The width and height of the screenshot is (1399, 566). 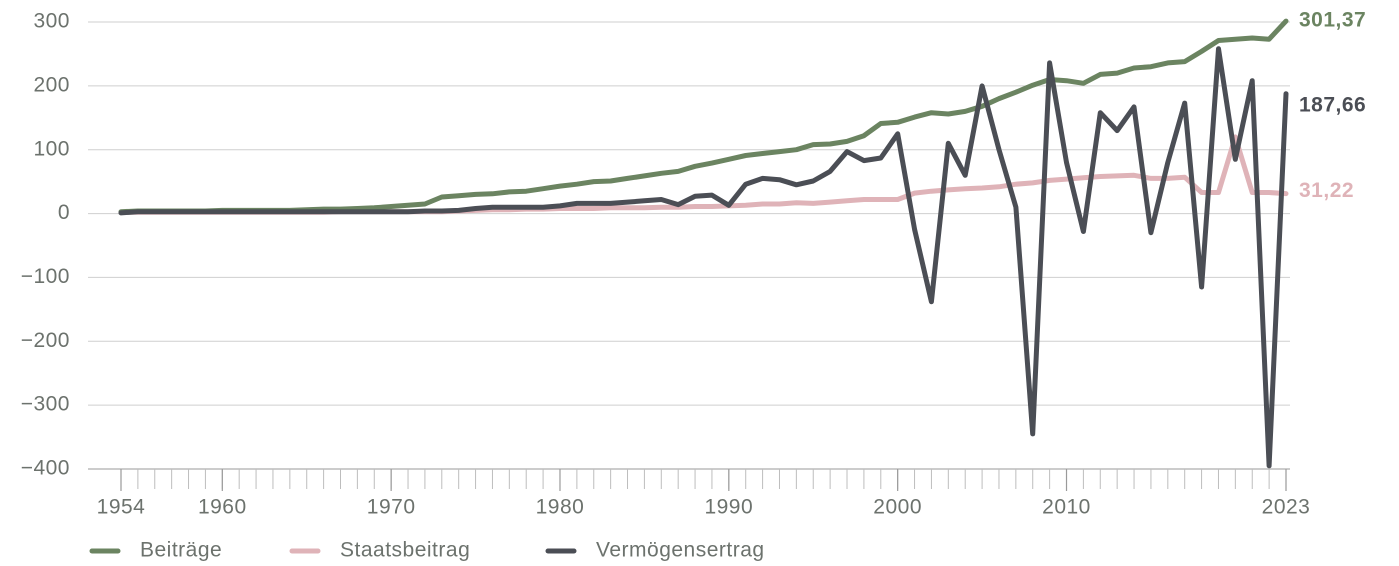 I want to click on end-label: 31,22, so click(x=1326, y=190).